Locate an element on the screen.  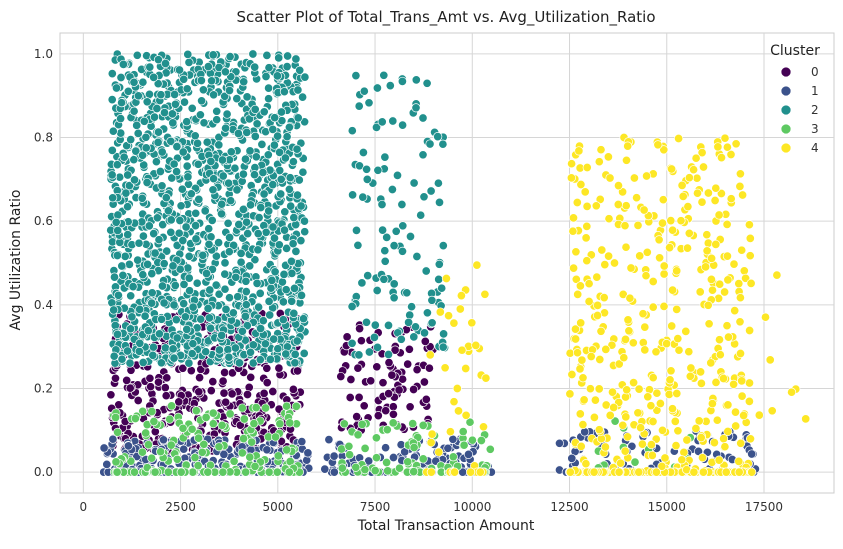
y-tick-label: 0.2 is located at coordinates (43, 388).